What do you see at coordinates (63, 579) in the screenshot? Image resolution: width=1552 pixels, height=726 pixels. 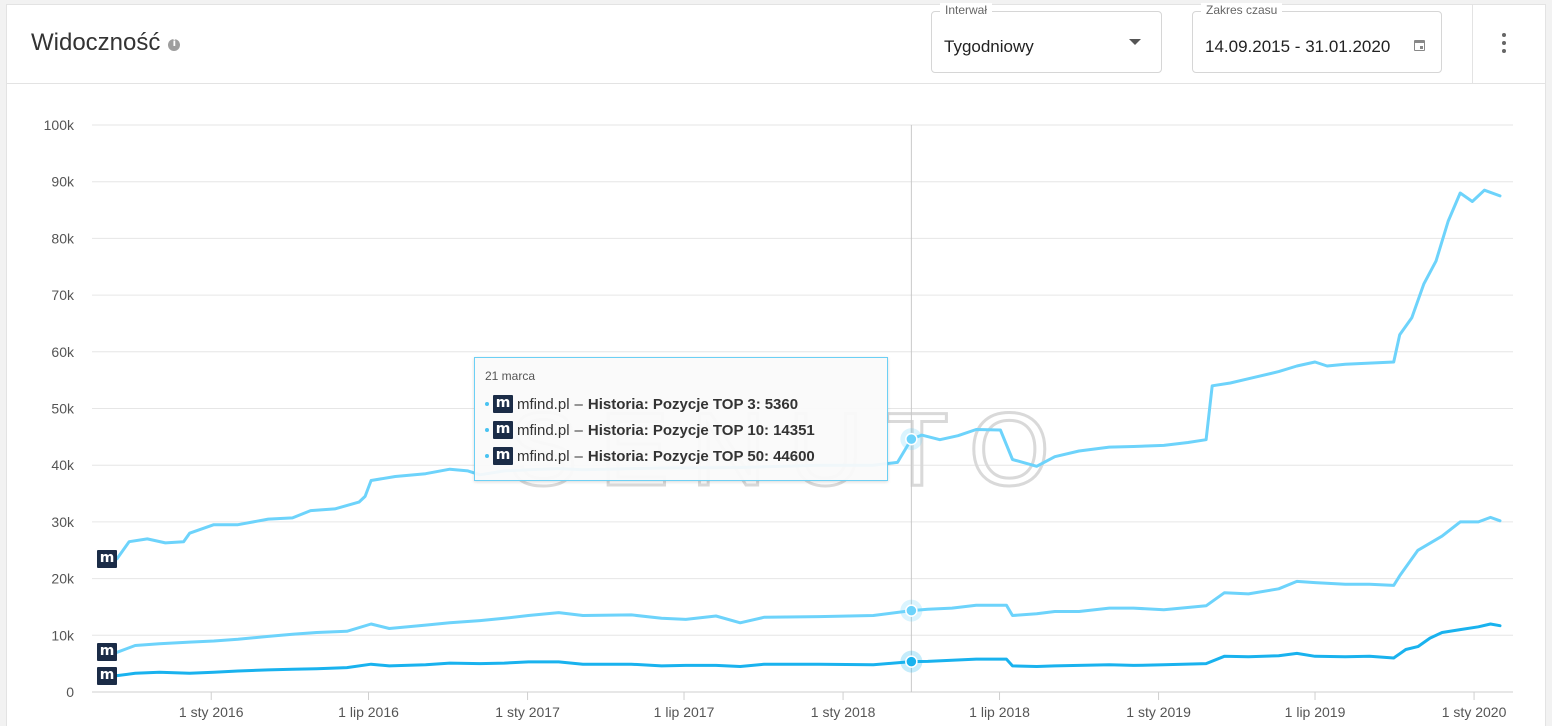 I see `y-tick-label: 20k` at bounding box center [63, 579].